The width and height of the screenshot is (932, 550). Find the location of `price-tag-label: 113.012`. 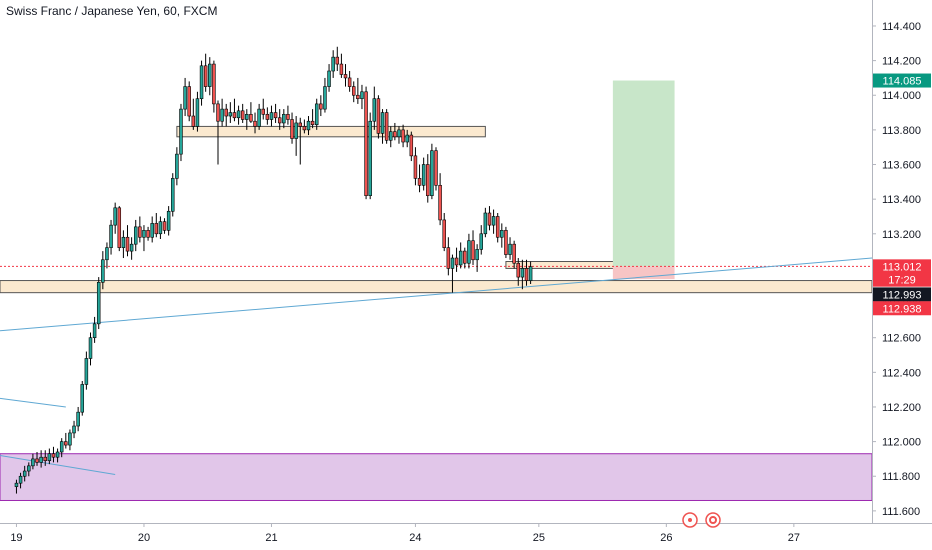

price-tag-label: 113.012 is located at coordinates (902, 267).